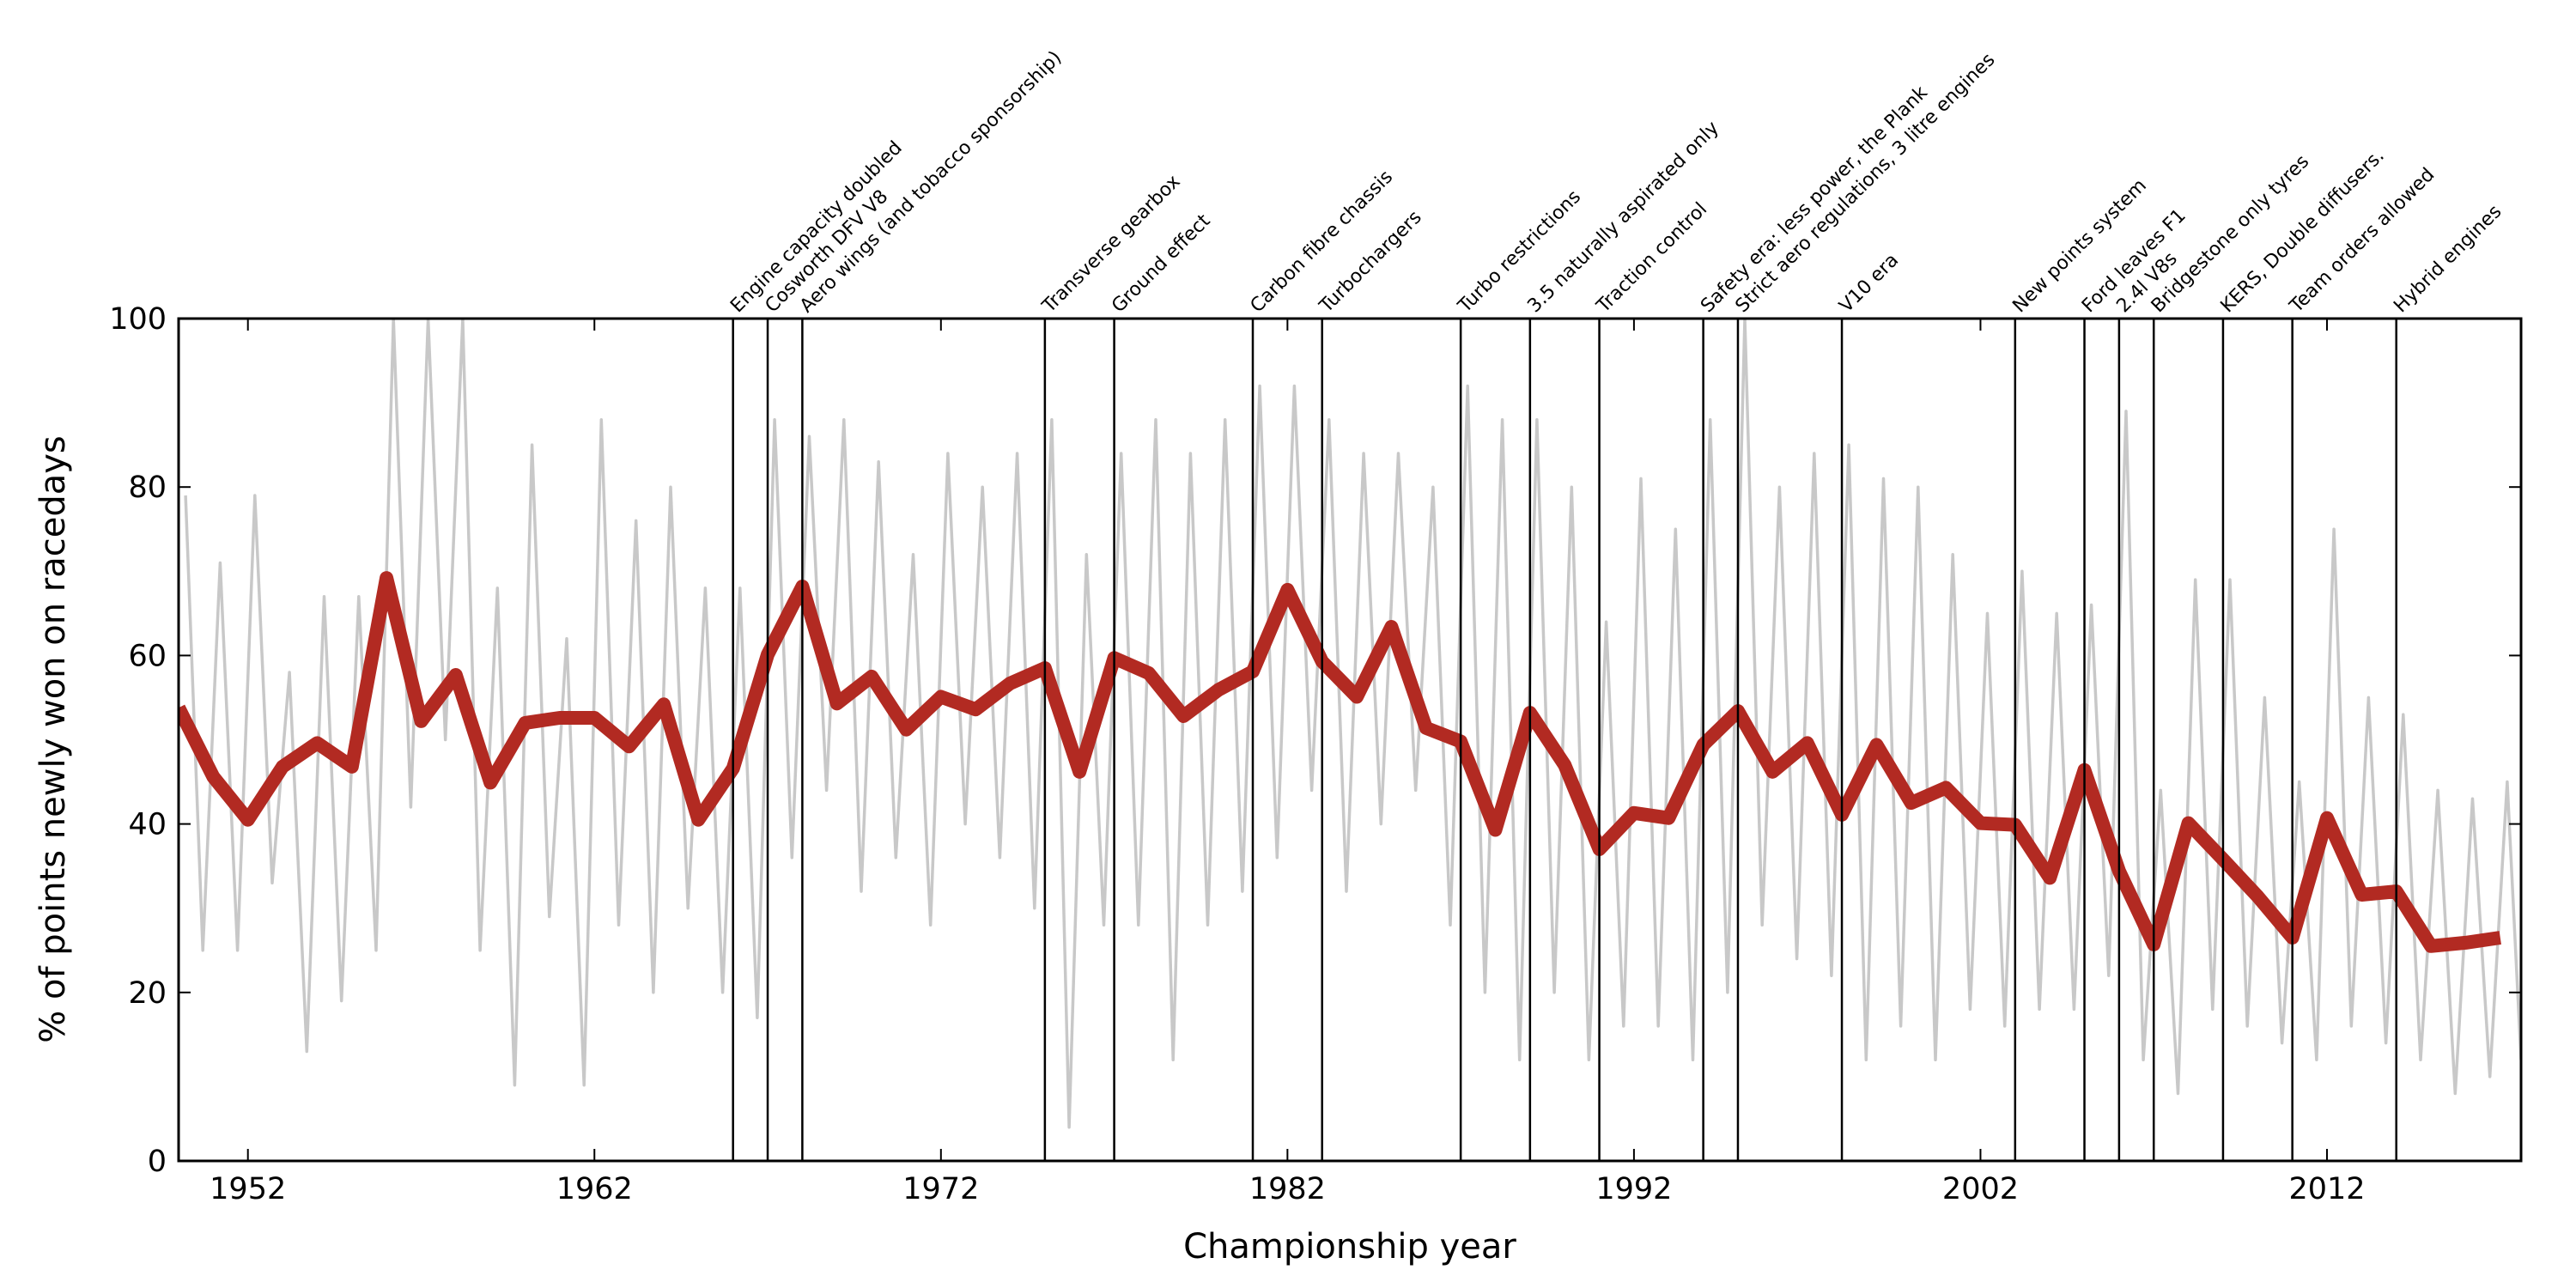 This screenshot has width=2576, height=1288. Describe the element at coordinates (1634, 1189) in the screenshot. I see `x-tick-label: 1992` at that location.